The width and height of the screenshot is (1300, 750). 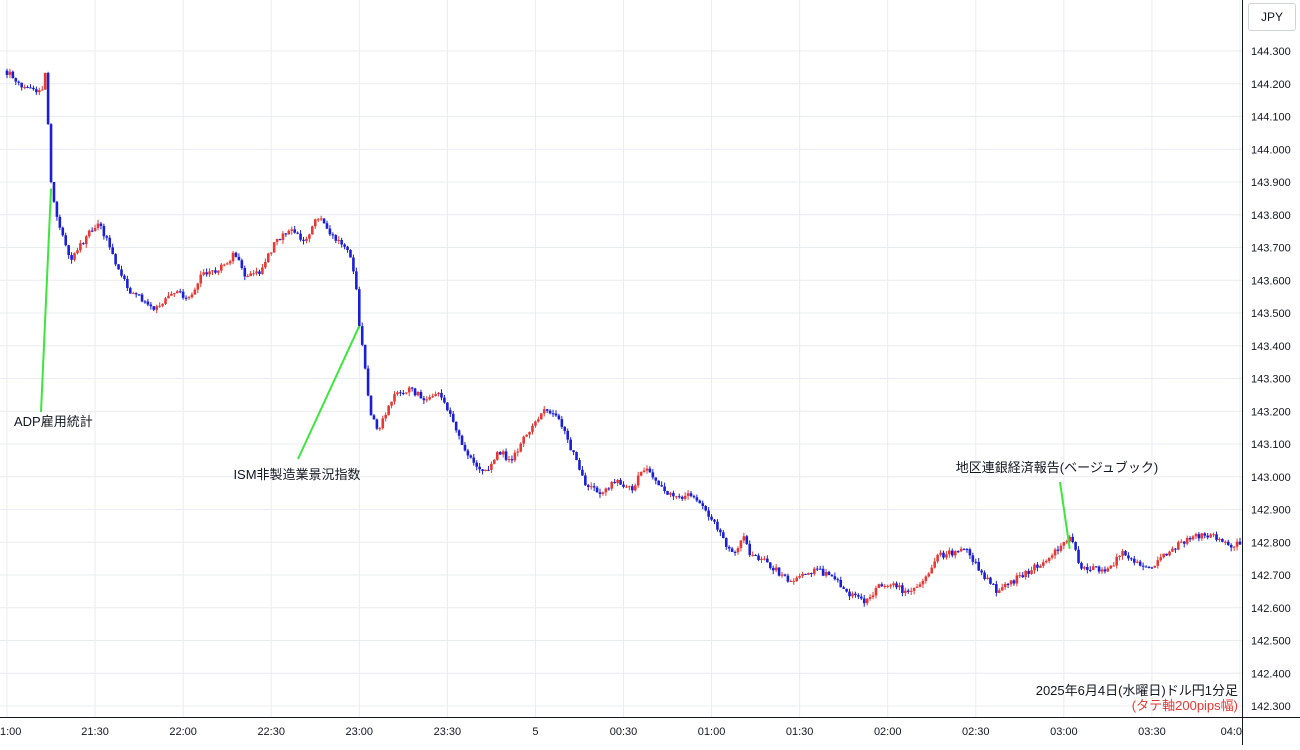 What do you see at coordinates (1057, 467) in the screenshot?
I see `annotation-label: 地区連銀経済報告(ベージュブック)` at bounding box center [1057, 467].